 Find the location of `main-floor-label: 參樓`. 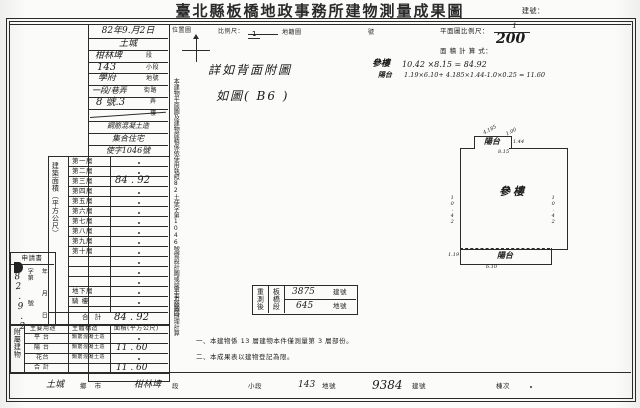

main-floor-label: 參樓 is located at coordinates (513, 191).